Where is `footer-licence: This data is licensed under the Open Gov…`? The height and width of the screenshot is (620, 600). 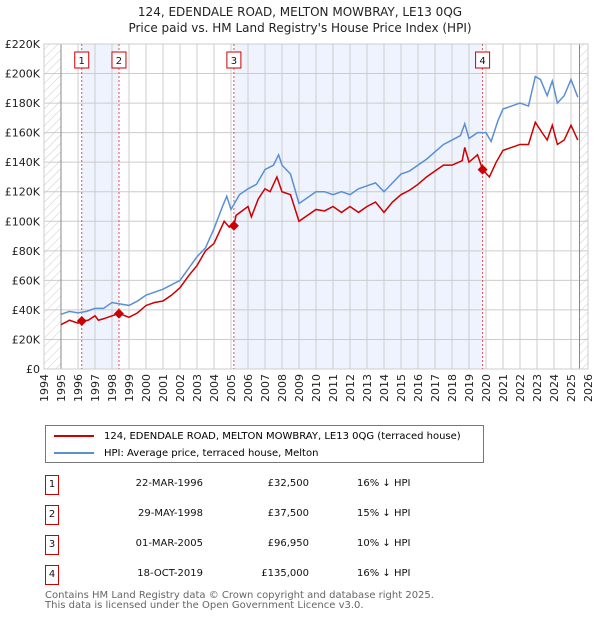
footer-licence: This data is licensed under the Open Gov… is located at coordinates (204, 605).